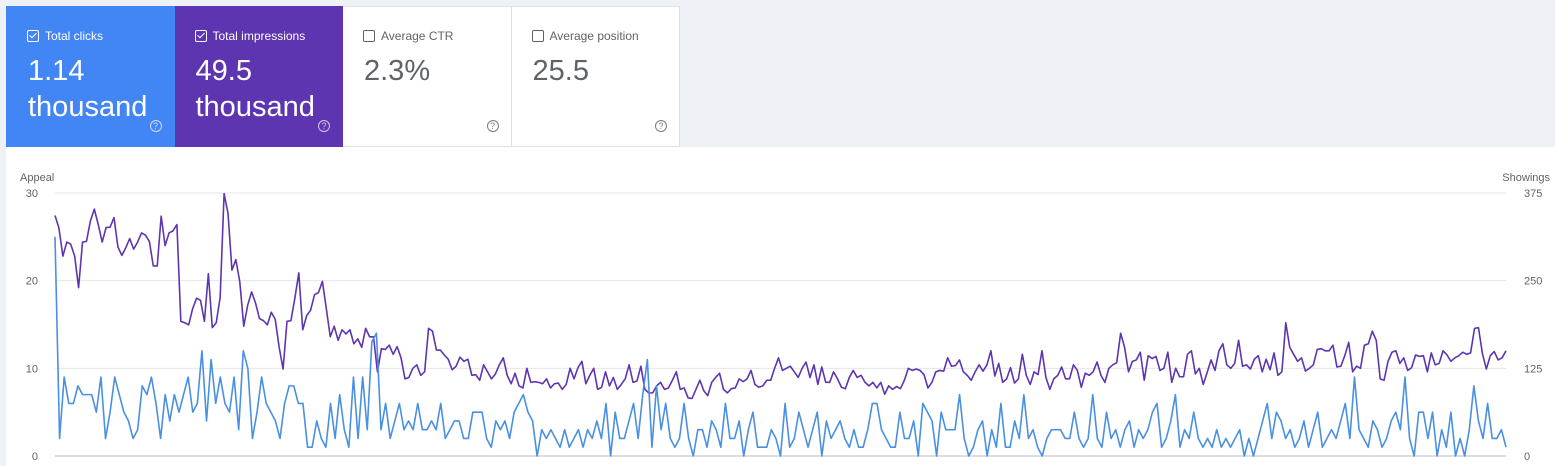  What do you see at coordinates (560, 71) in the screenshot?
I see `average-position-value: 25.5` at bounding box center [560, 71].